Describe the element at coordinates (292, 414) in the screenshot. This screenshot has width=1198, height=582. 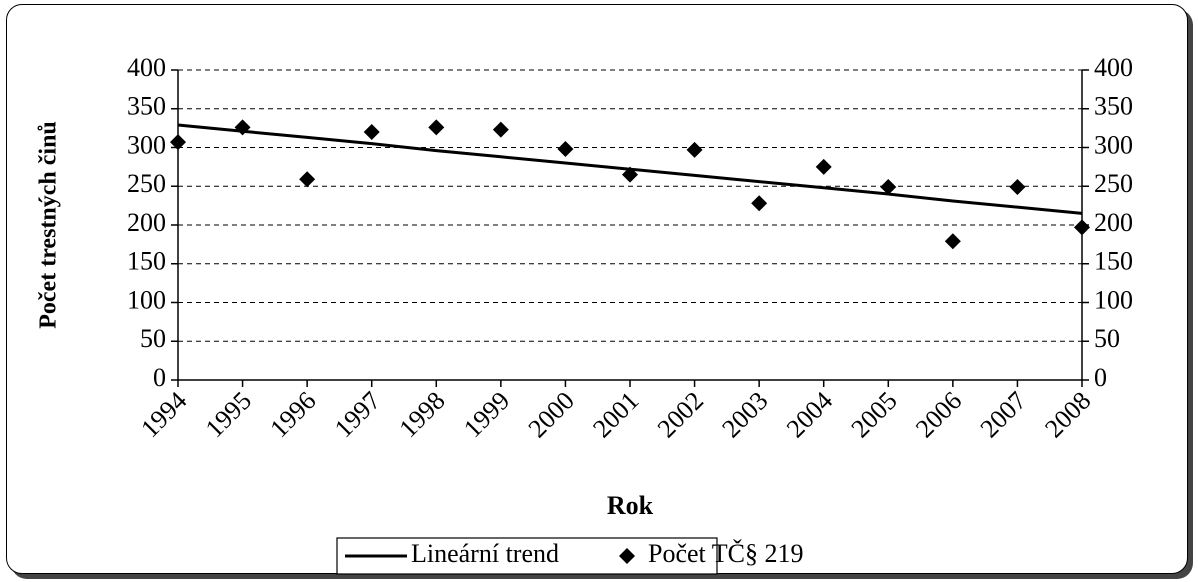
I see `x-tick-label: 1996` at that location.